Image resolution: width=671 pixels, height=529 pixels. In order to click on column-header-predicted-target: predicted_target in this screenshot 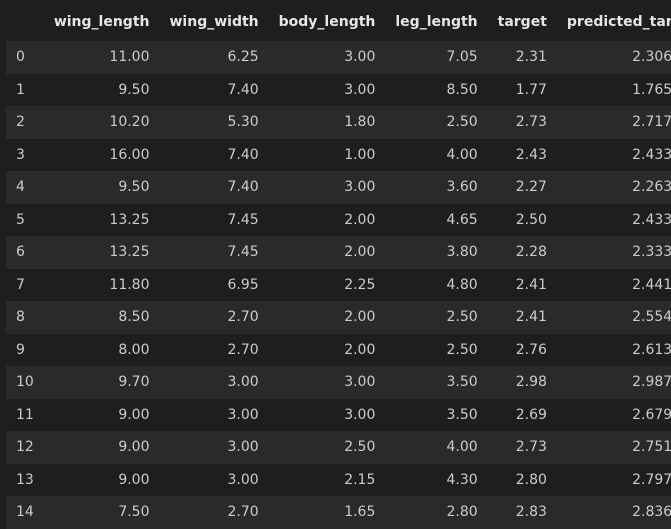, I will do `click(618, 21)`.